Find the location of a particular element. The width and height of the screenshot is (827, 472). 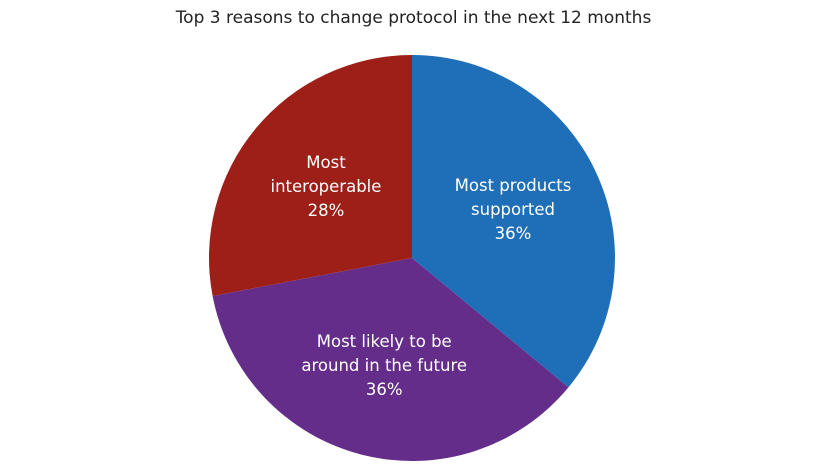

slice-label: Most interoperable 28% is located at coordinates (326, 187).